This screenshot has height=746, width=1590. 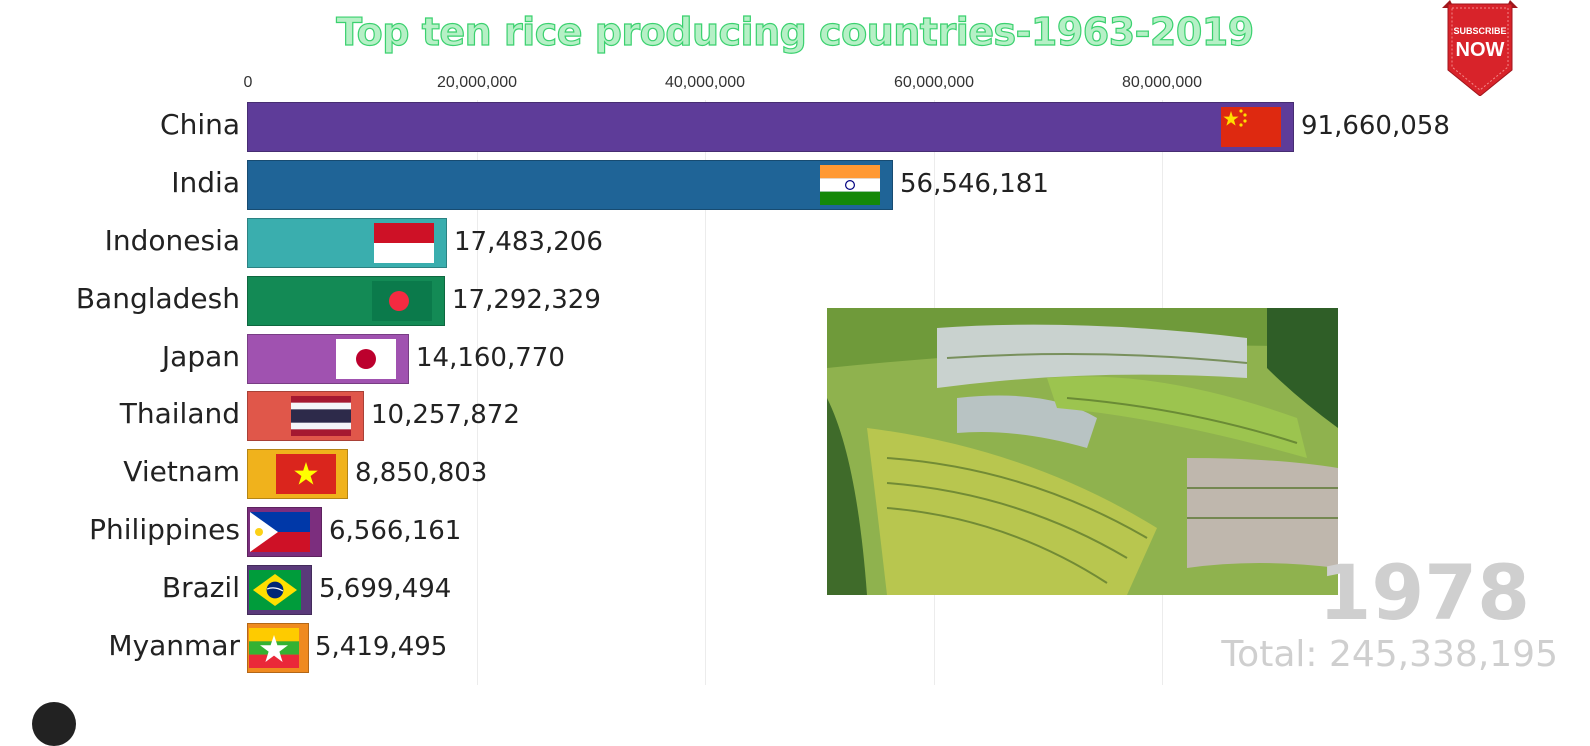 I want to click on svg-text: NOW, so click(x=1480, y=50).